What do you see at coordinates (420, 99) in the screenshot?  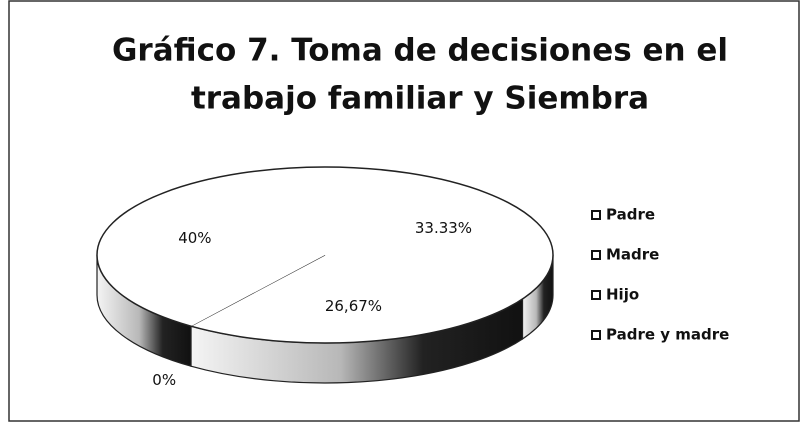 I see `chart-title: trabajo familiar y Siembra` at bounding box center [420, 99].